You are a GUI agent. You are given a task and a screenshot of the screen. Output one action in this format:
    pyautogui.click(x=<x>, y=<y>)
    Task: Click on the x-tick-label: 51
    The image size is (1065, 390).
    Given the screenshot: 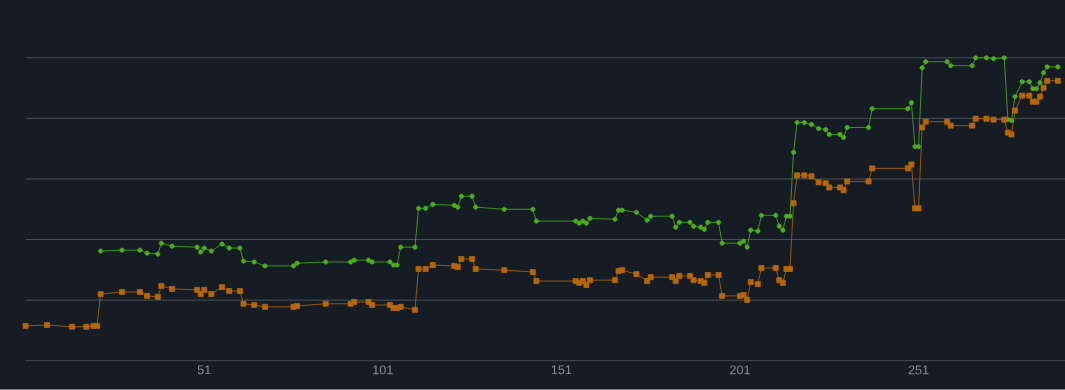 What is the action you would take?
    pyautogui.click(x=204, y=370)
    